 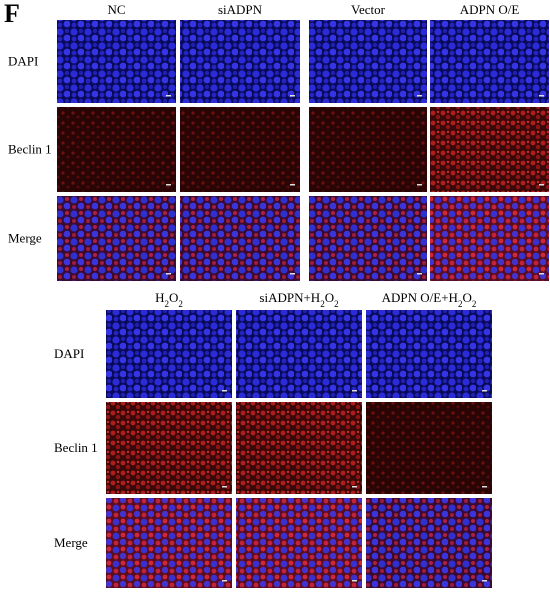 I want to click on column-label: H2O2, so click(x=169, y=299).